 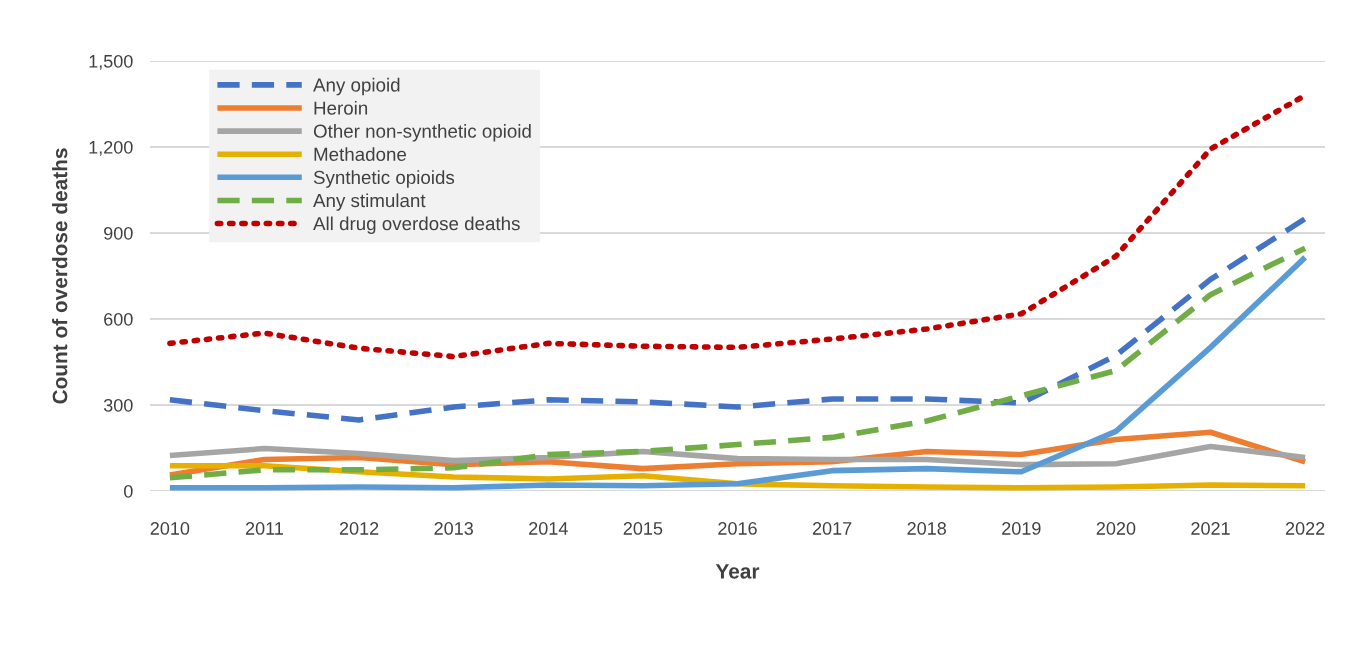 I want to click on x-tick-label: 2010, so click(x=170, y=528).